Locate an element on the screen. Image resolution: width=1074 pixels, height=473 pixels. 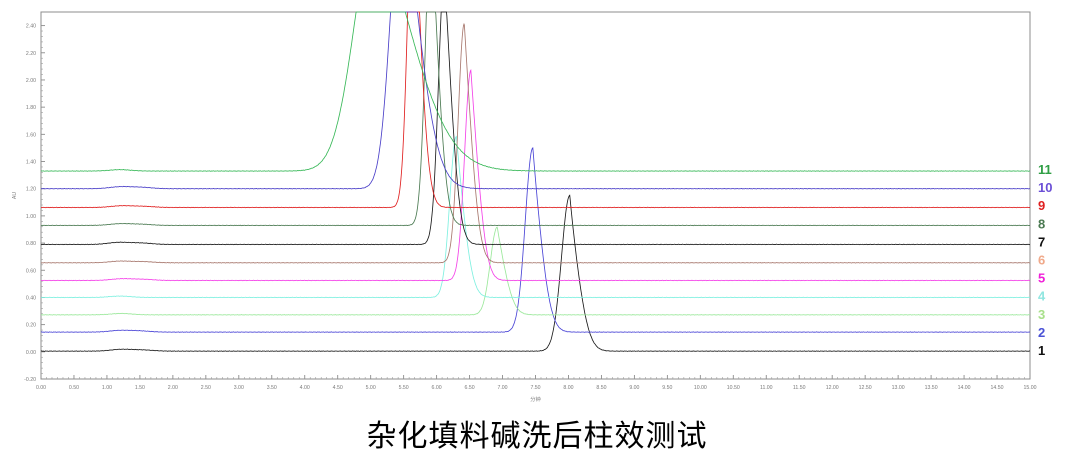
x-tick-label: 3.00 is located at coordinates (239, 388).